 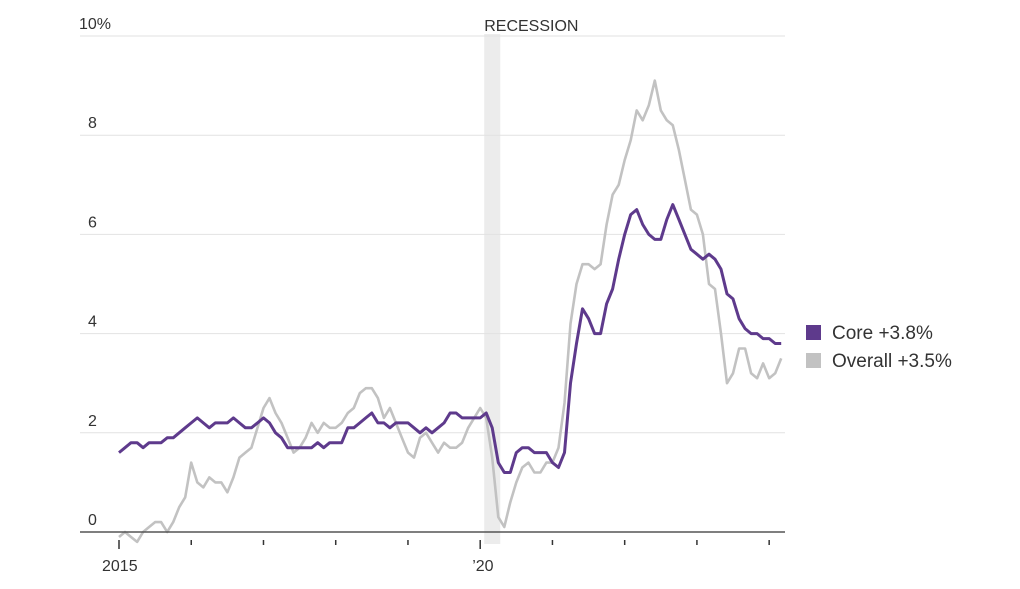 I want to click on y-tick-label: 8, so click(x=92, y=123).